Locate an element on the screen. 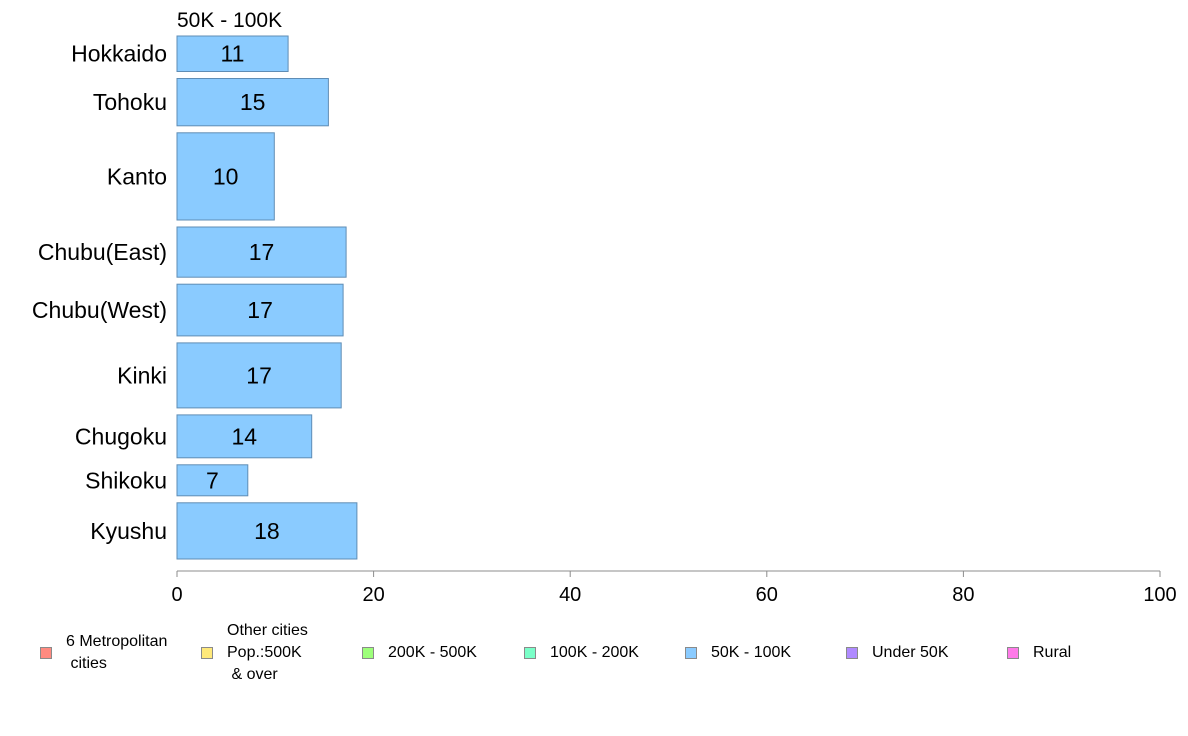 This screenshot has width=1188, height=736. data-label: 10 is located at coordinates (226, 176).